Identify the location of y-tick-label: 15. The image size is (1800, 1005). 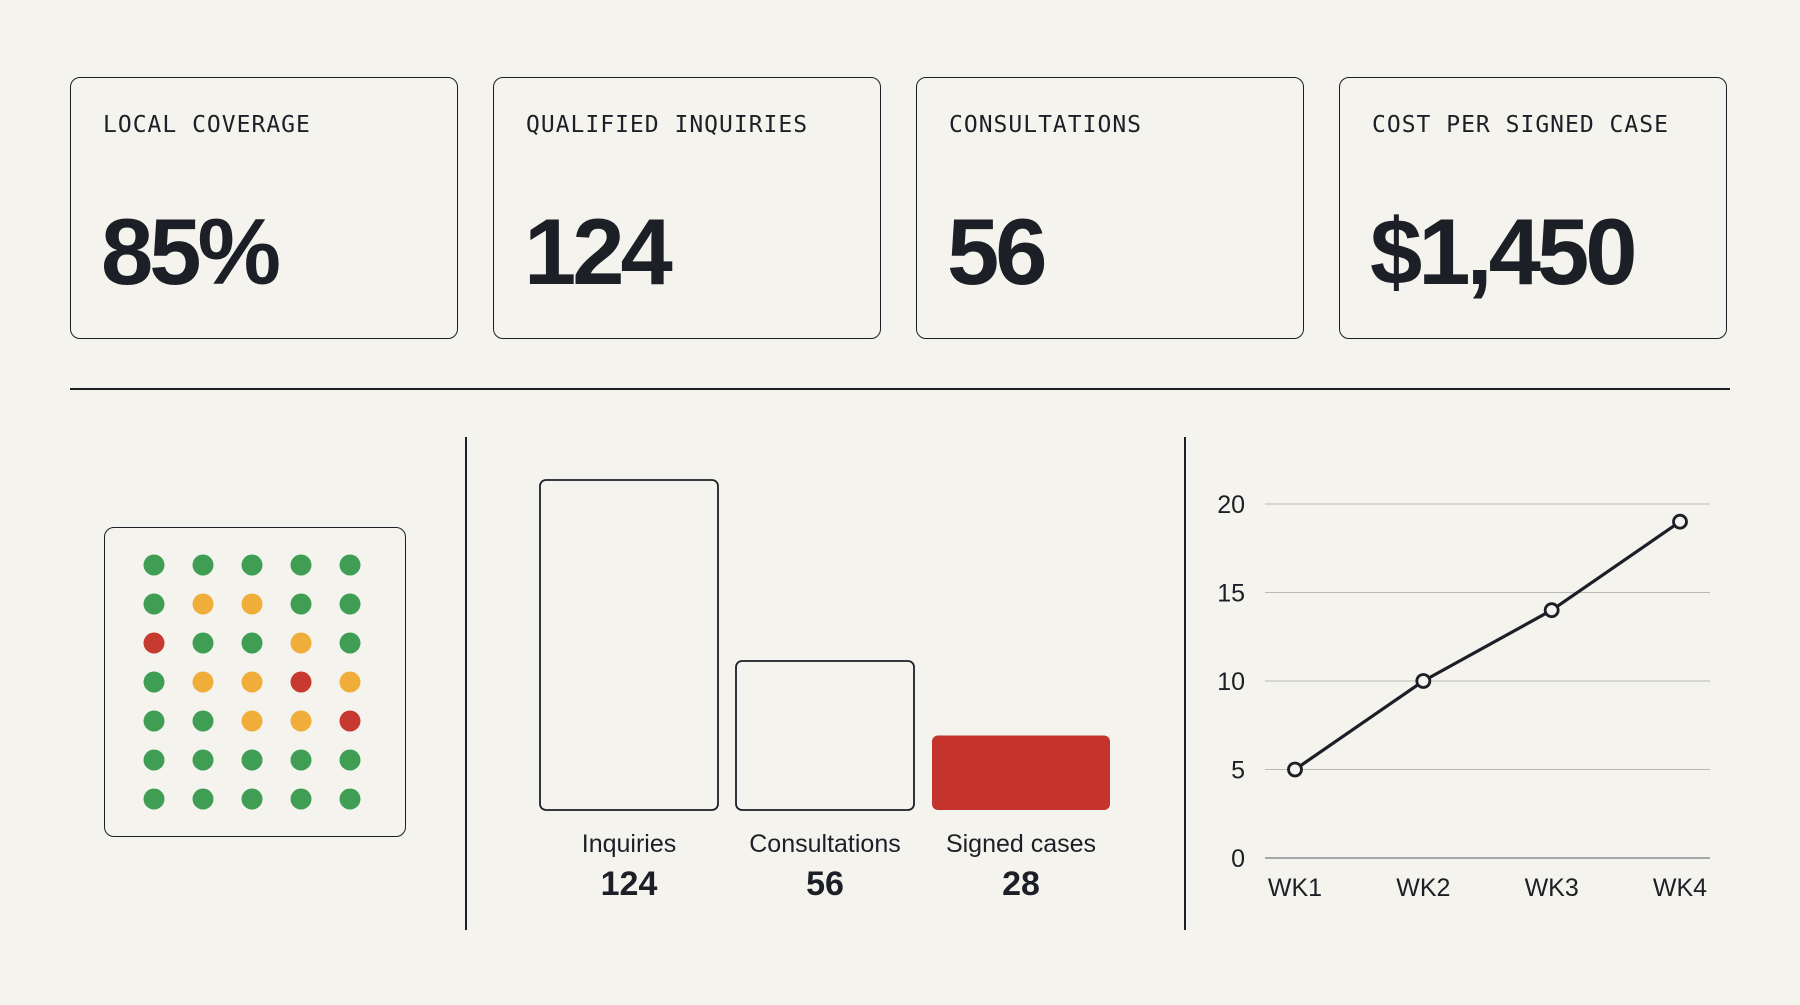
(1231, 594).